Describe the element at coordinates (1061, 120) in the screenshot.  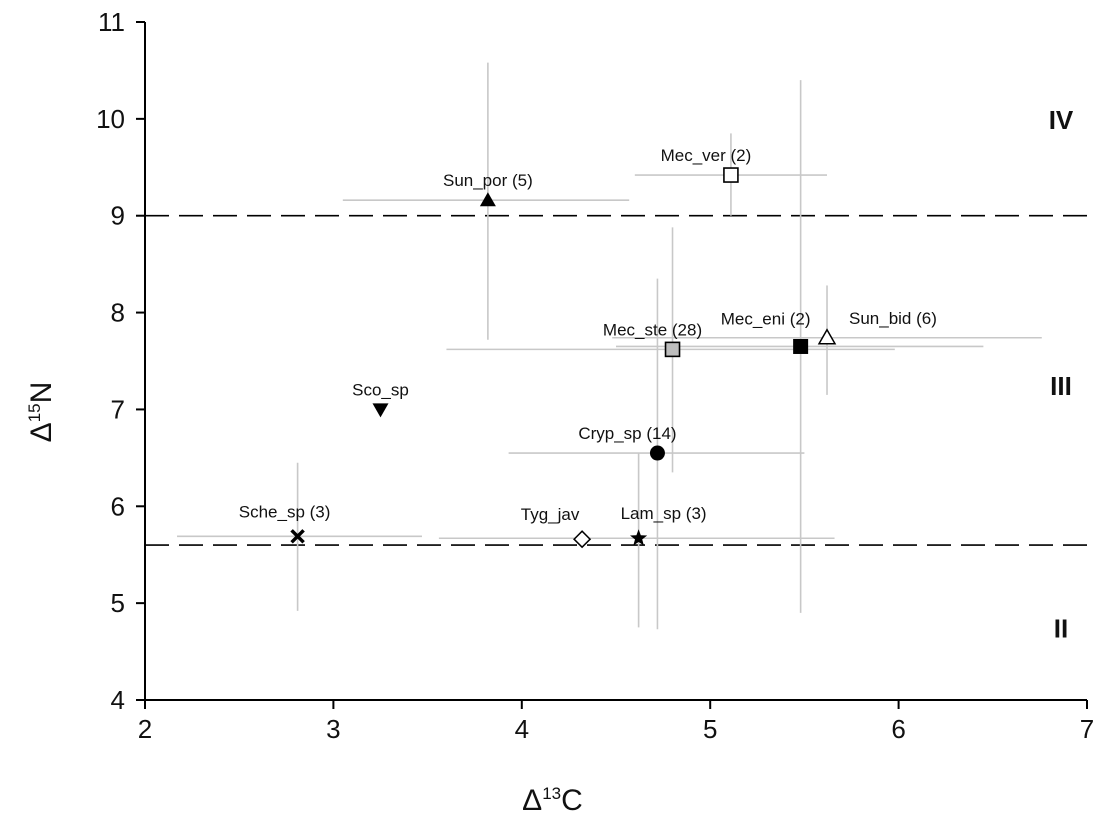
I see `zone-label: IV` at that location.